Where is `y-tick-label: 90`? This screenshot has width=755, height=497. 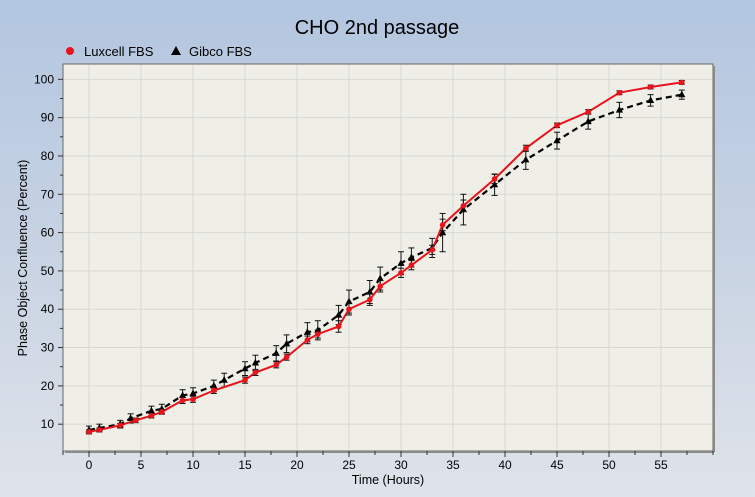 y-tick-label: 90 is located at coordinates (48, 118).